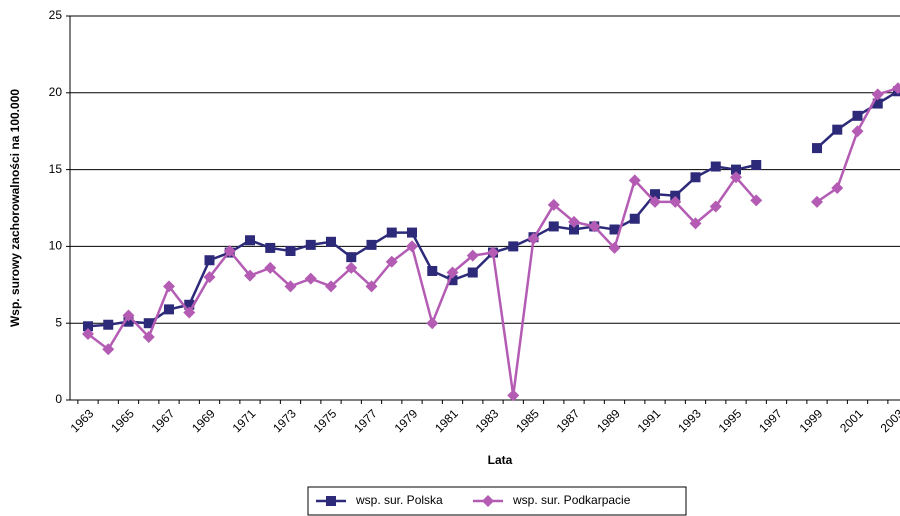  What do you see at coordinates (163, 420) in the screenshot?
I see `x-tick-label: 1967` at bounding box center [163, 420].